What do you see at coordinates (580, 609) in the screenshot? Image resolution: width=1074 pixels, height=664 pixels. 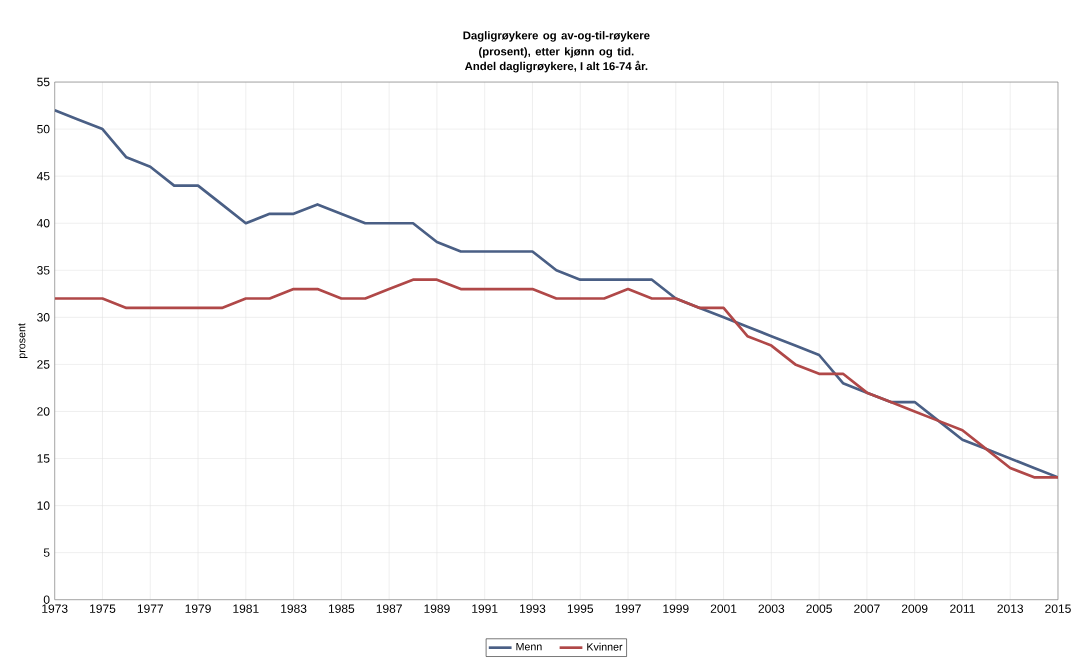 I see `x-tick-label: 1995` at bounding box center [580, 609].